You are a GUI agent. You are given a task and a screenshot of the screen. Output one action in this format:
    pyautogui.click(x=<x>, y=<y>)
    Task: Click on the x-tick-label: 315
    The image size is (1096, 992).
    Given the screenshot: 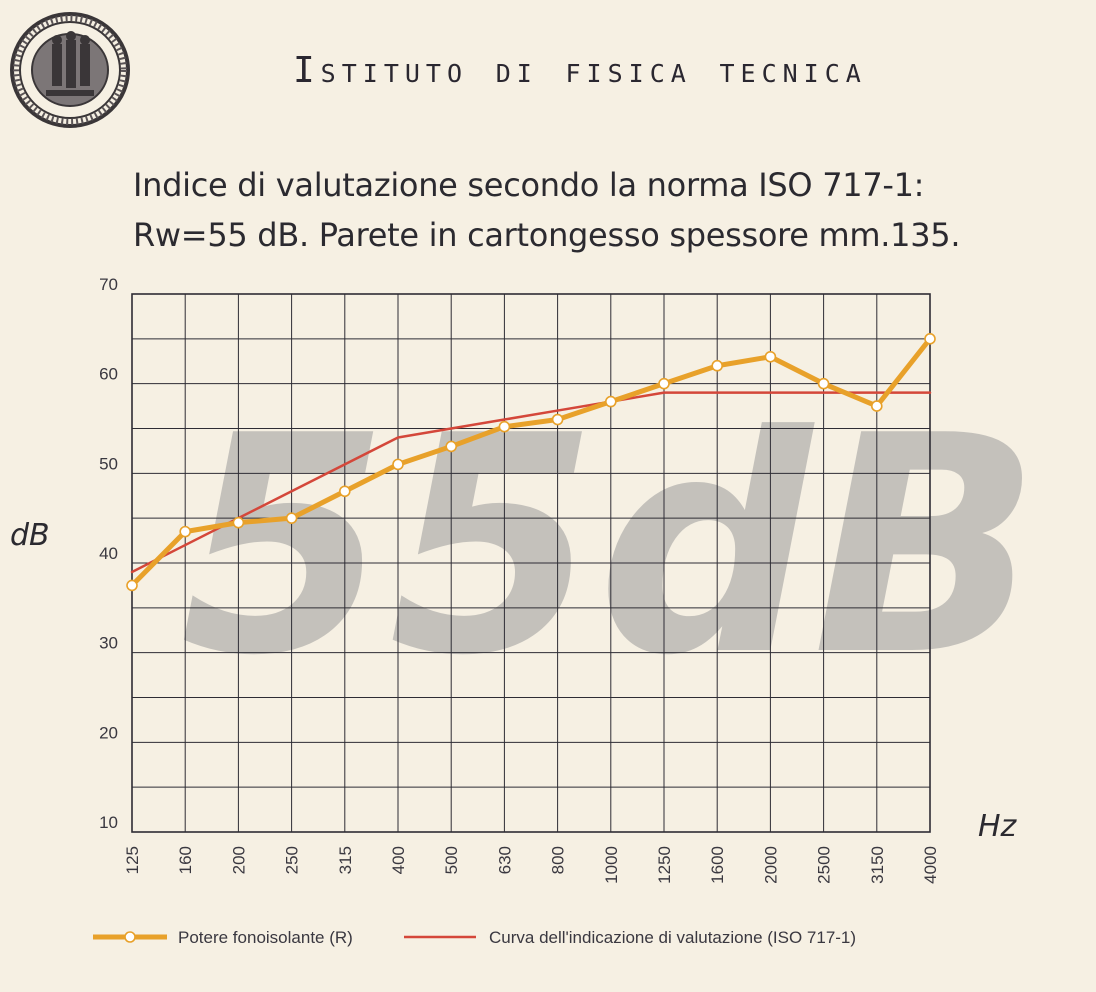 What is the action you would take?
    pyautogui.click(x=345, y=860)
    